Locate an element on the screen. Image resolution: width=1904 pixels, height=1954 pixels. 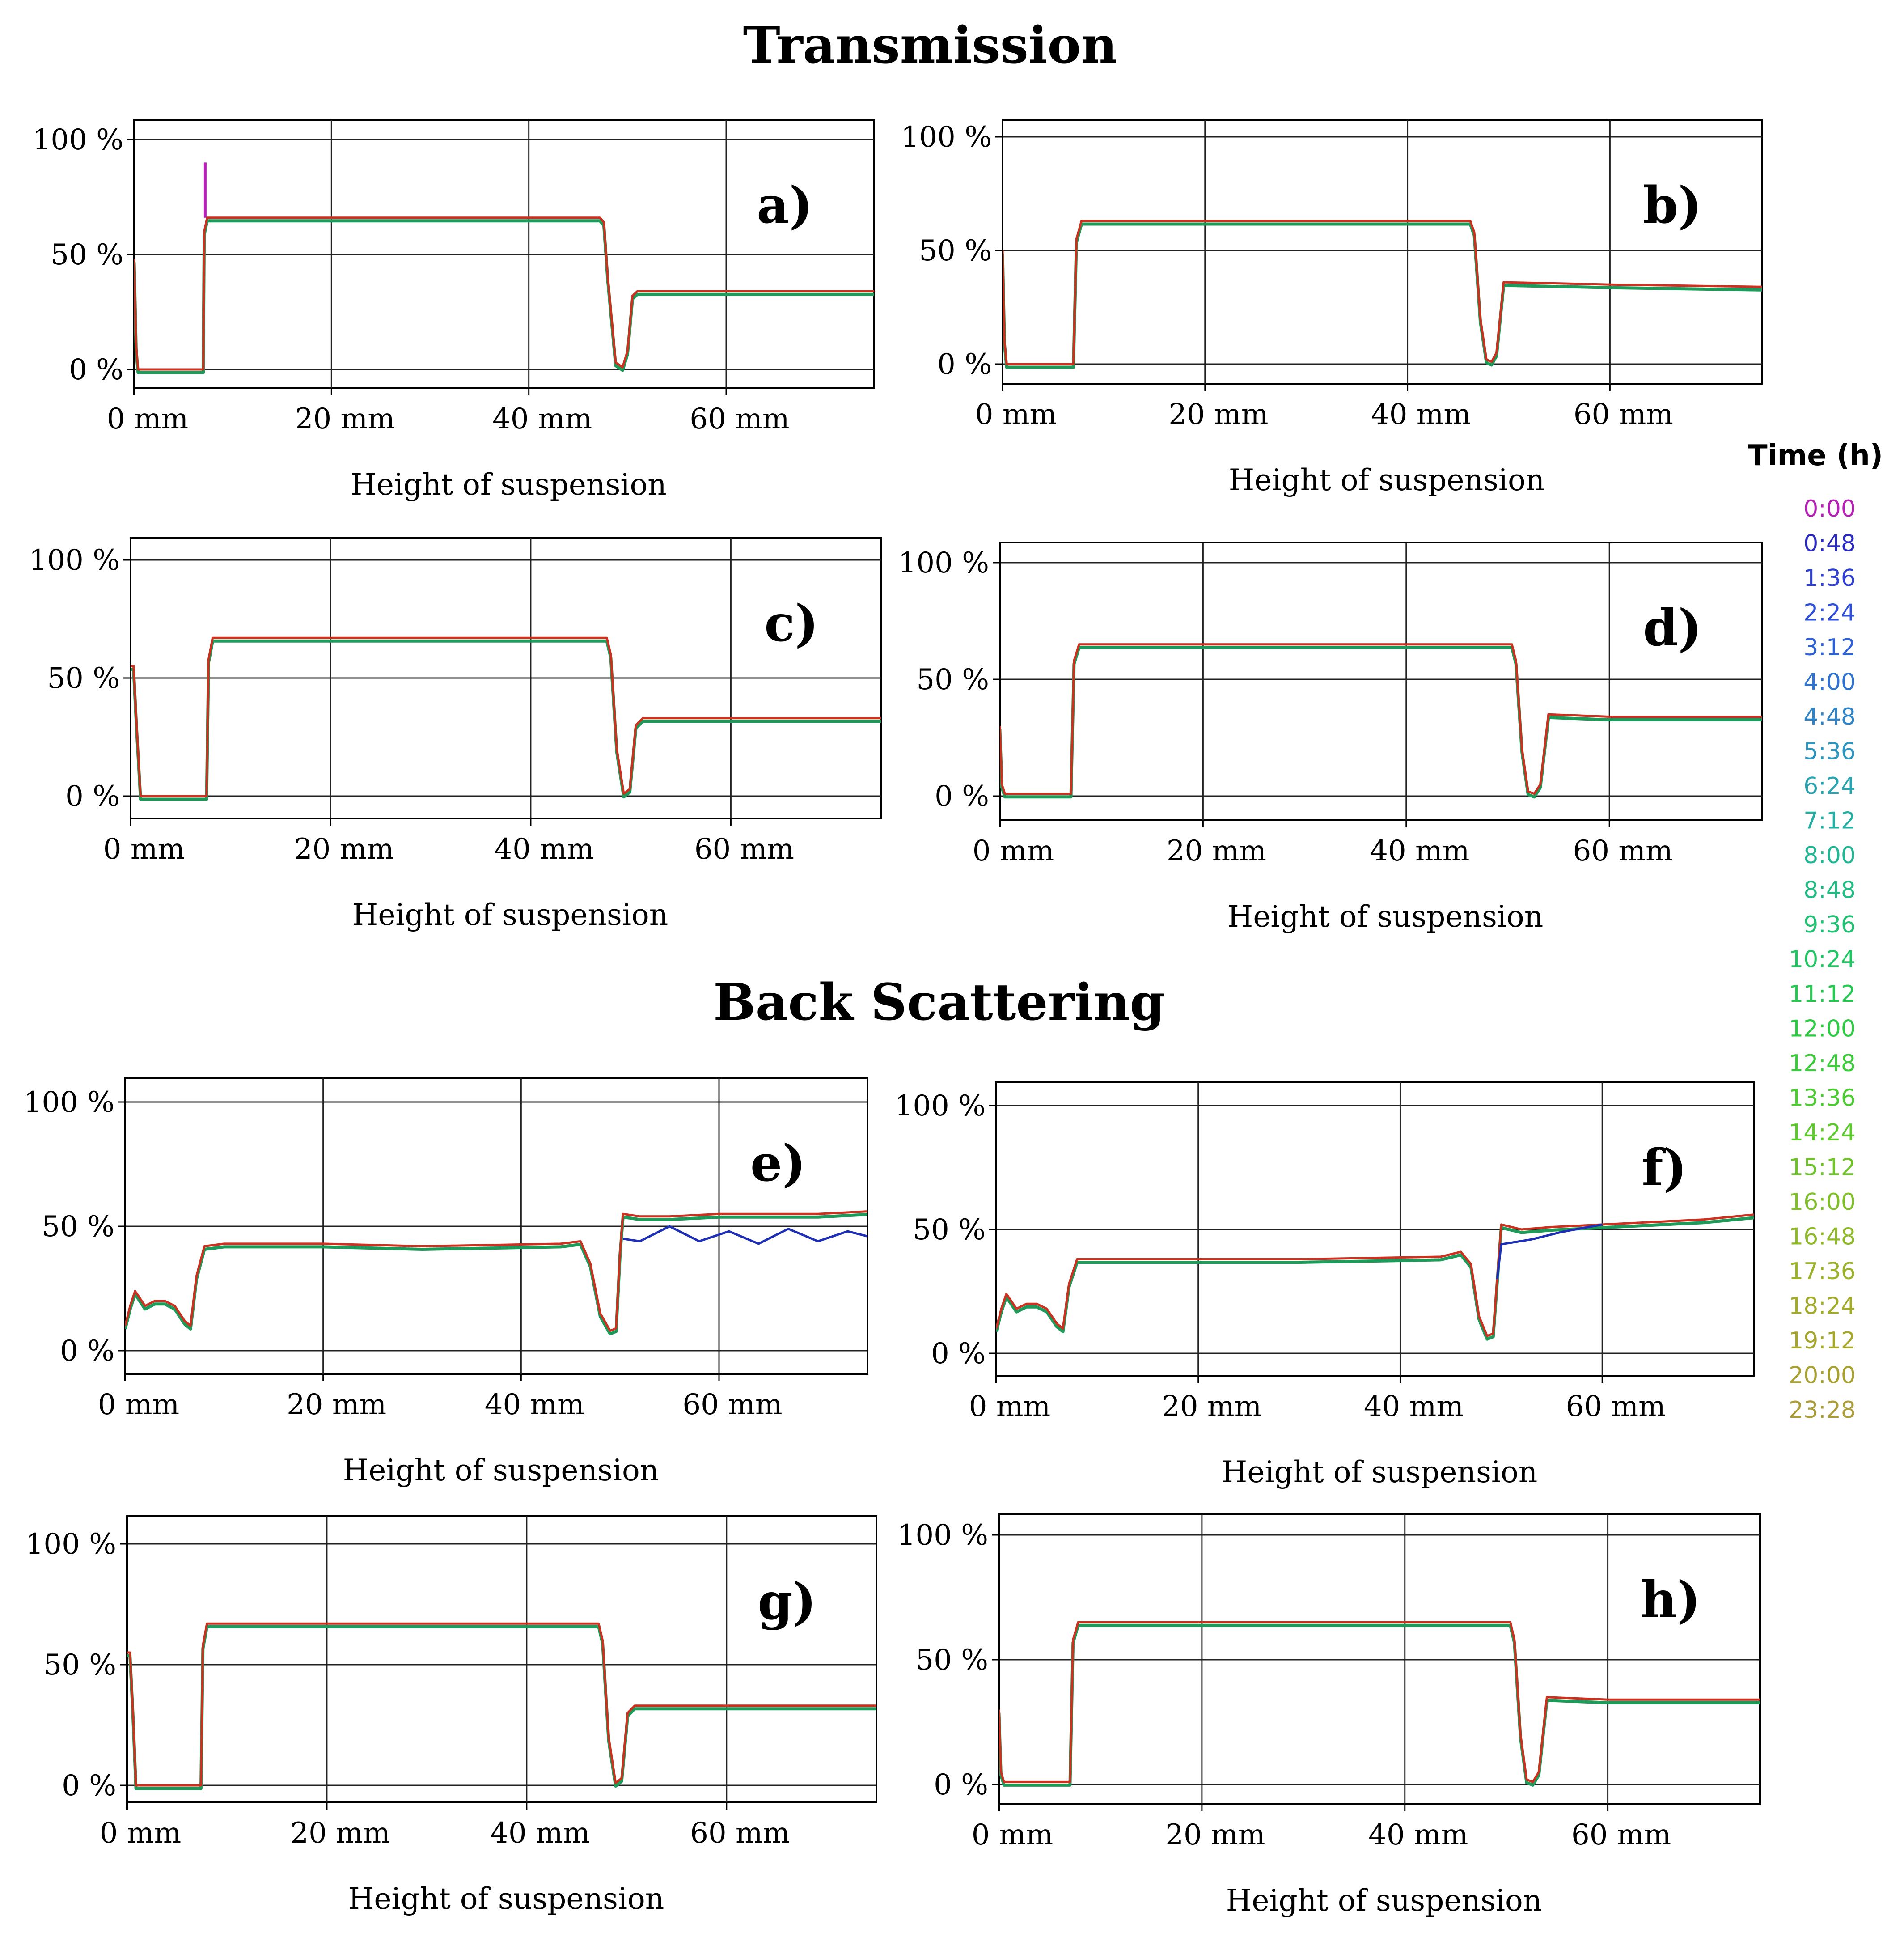
legend-title: Time (h) is located at coordinates (1815, 455).